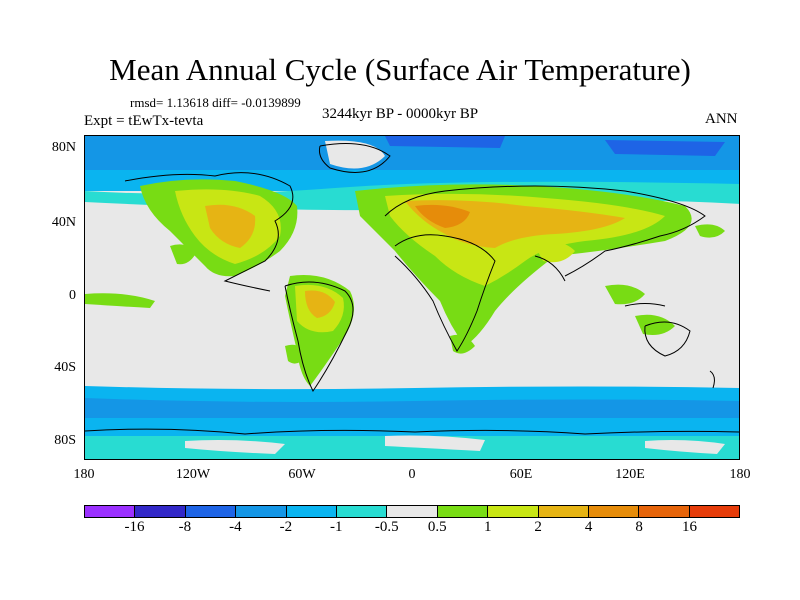 The image size is (800, 600). Describe the element at coordinates (721, 119) in the screenshot. I see `season-label: ANN` at that location.